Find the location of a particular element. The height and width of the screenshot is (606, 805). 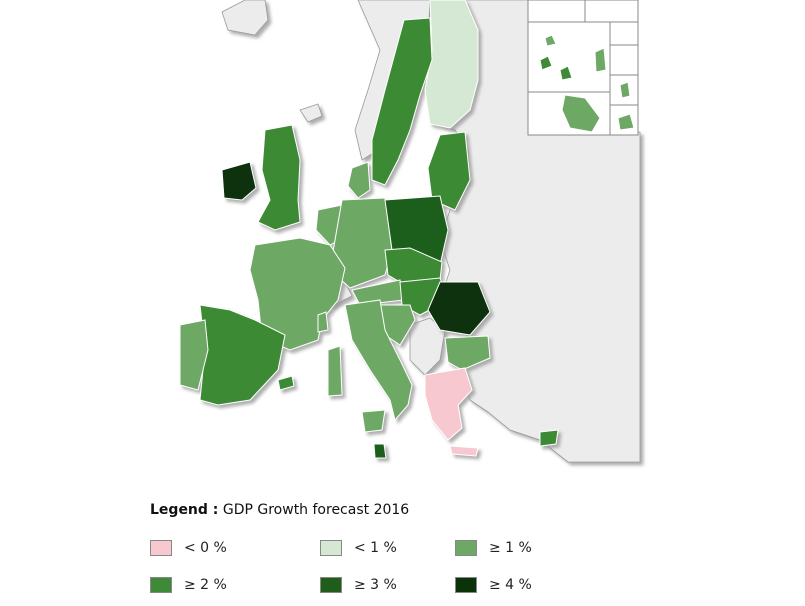

legend-item-at-least-3: ≥ 3 % is located at coordinates (358, 585).